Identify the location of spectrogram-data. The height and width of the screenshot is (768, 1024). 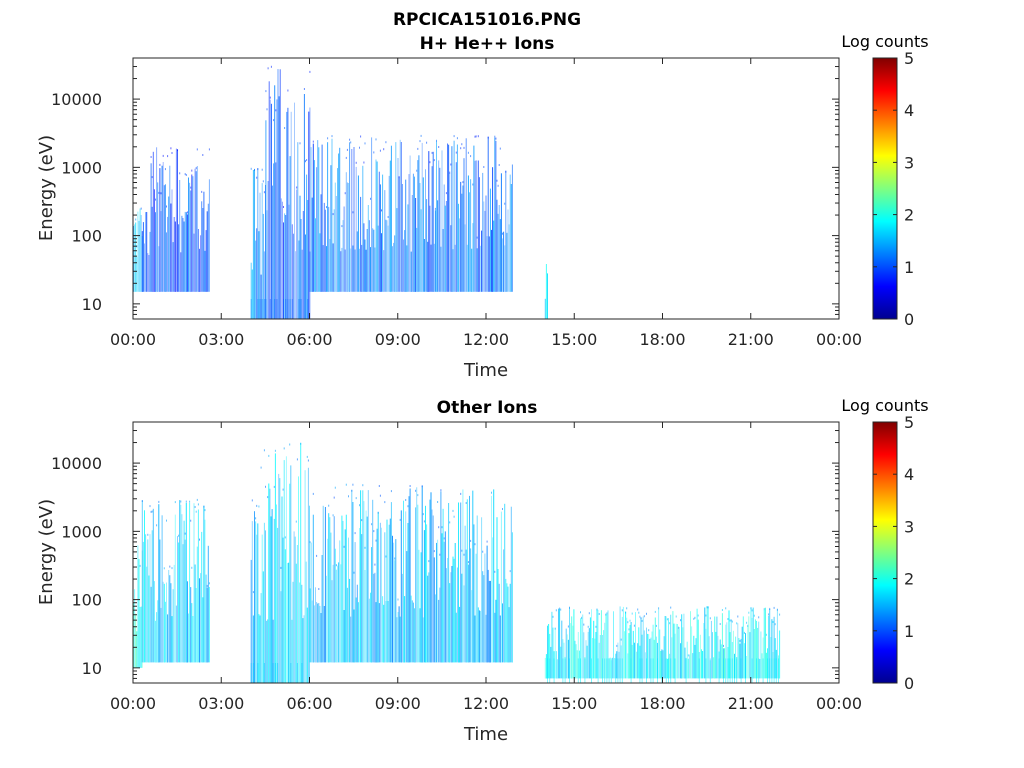
(340, 192).